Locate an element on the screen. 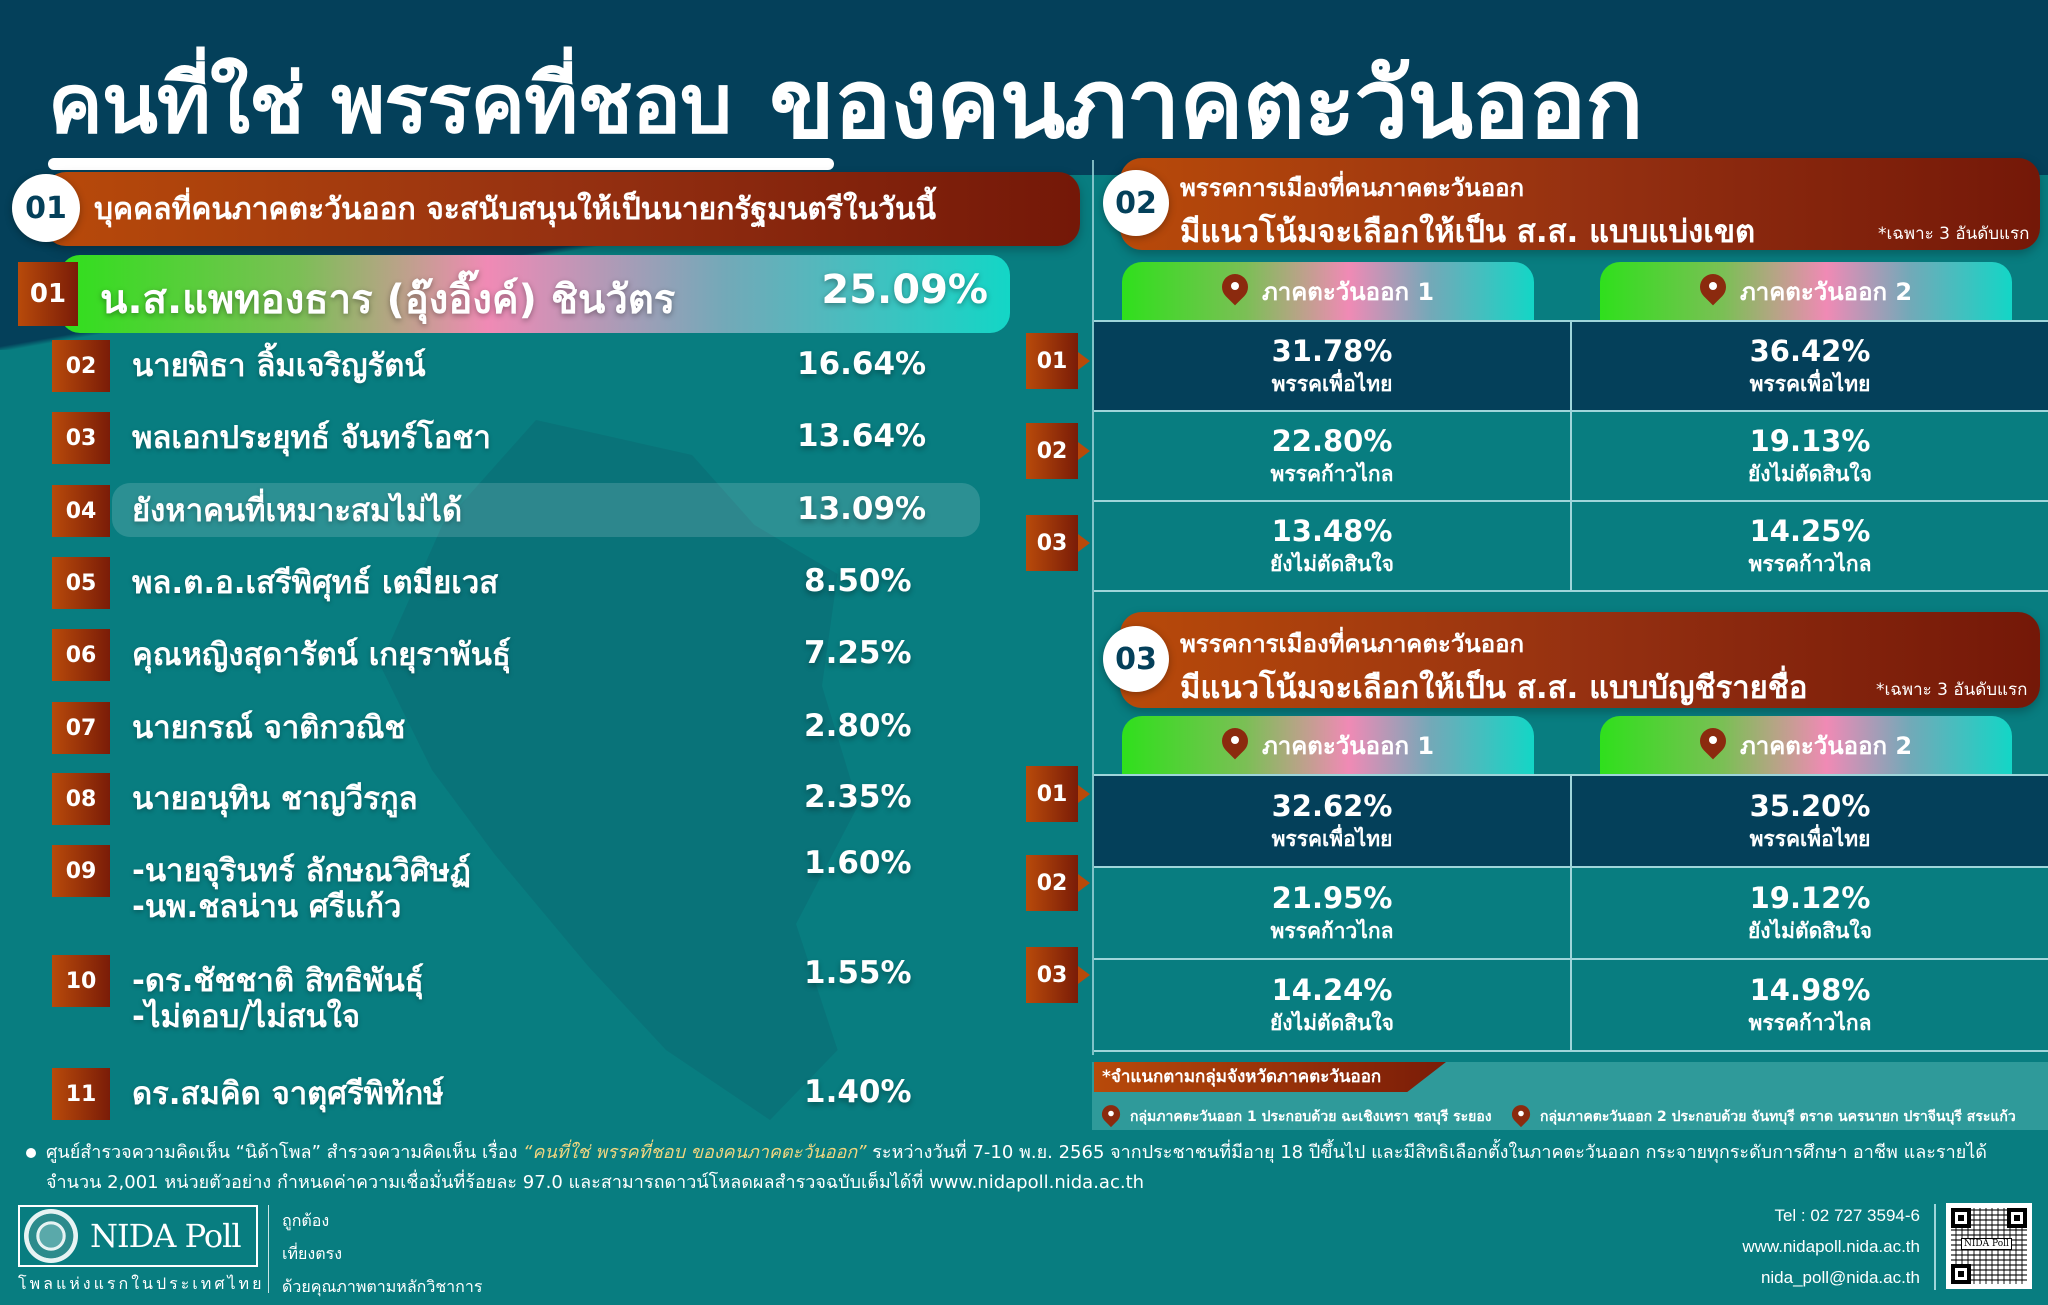 The height and width of the screenshot is (1305, 2048). candidate-rank-badge: 06 is located at coordinates (81, 655).